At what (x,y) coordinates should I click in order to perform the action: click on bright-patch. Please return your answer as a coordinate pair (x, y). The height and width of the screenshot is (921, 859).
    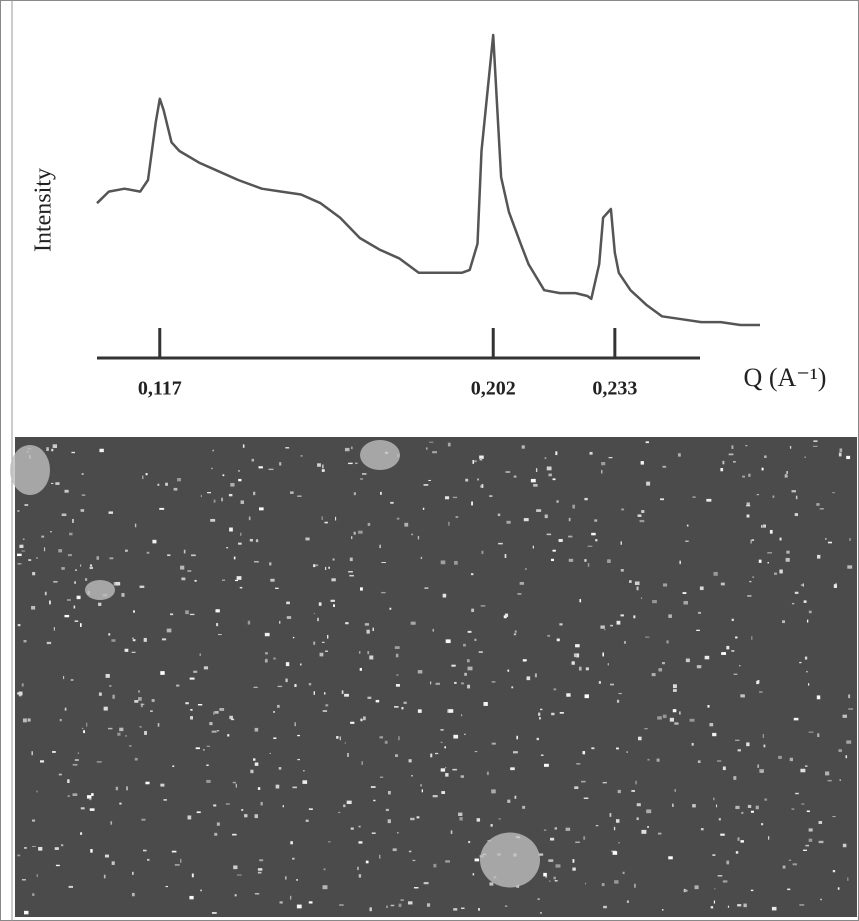
    Looking at the image, I should click on (100, 590).